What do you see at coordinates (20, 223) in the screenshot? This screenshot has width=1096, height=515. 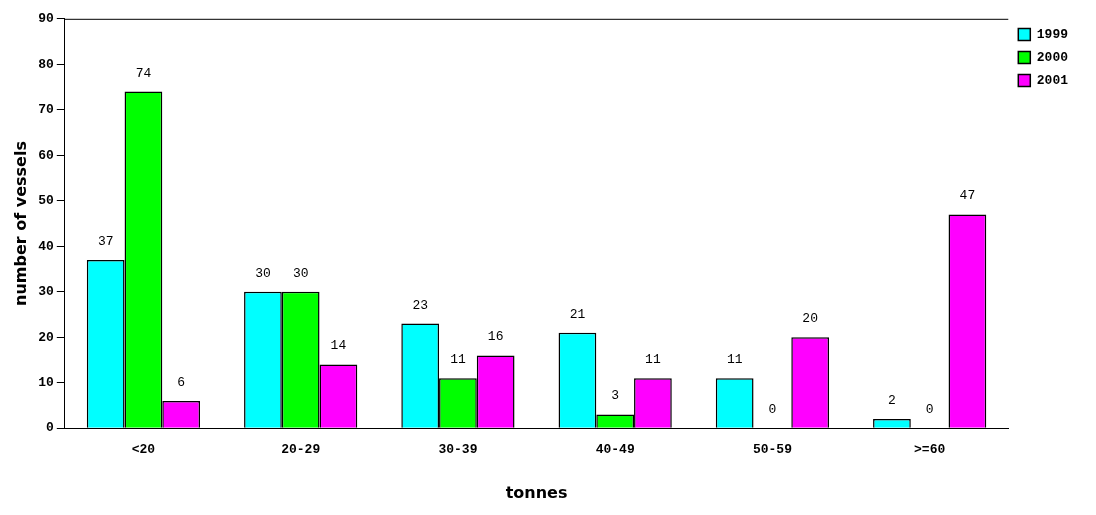 I see `y-axis-title: number of vessels` at bounding box center [20, 223].